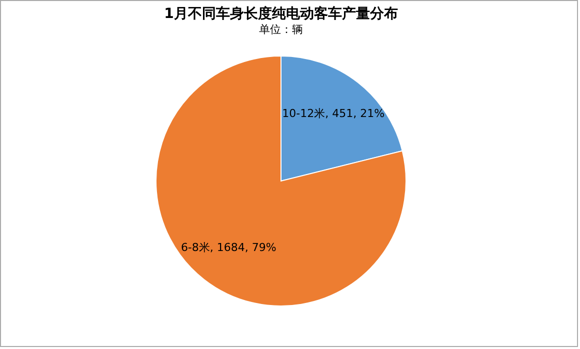  Describe the element at coordinates (333, 113) in the screenshot. I see `slice-label: 10-12米, 451, 21%` at that location.